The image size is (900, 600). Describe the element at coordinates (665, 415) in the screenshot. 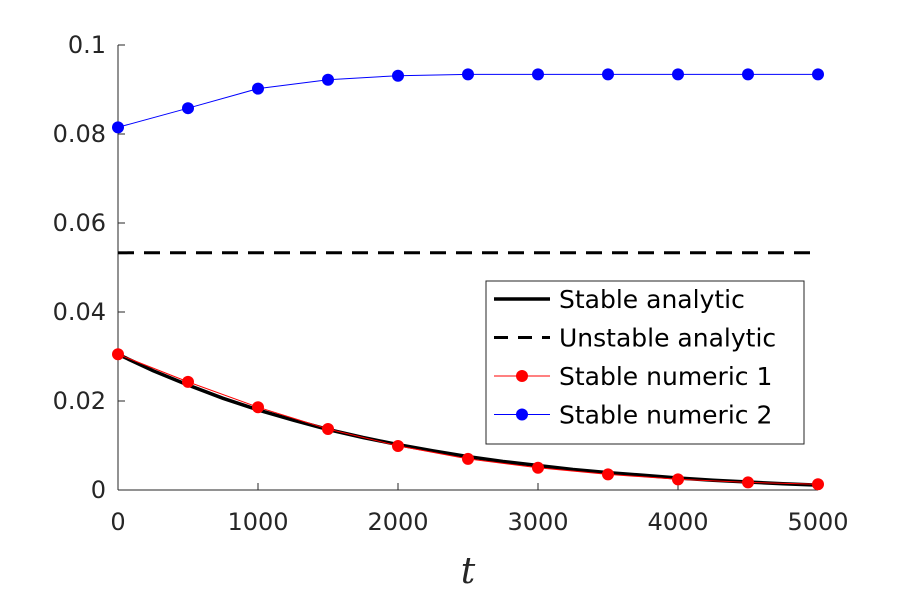

I see `legend-label-stable-numeric-2: Stable numeric 2` at that location.